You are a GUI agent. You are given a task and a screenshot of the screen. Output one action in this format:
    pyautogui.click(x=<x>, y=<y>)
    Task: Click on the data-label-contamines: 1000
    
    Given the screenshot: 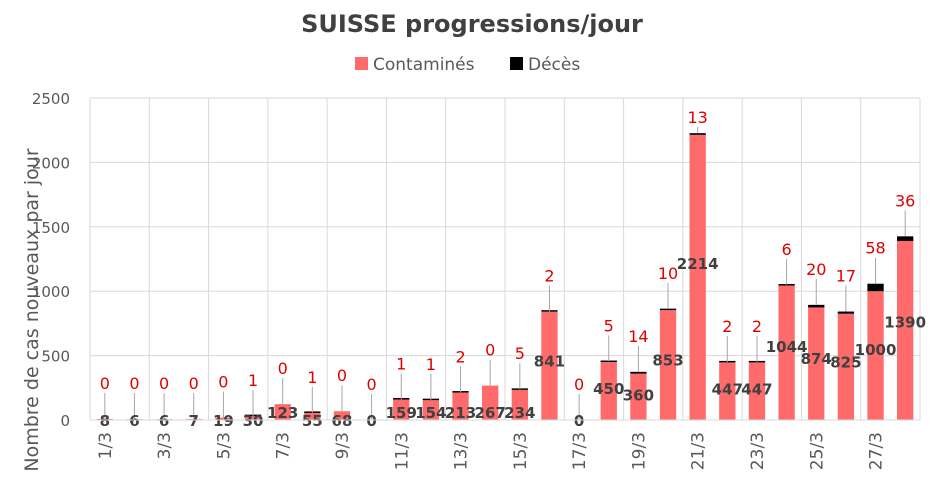 What is the action you would take?
    pyautogui.click(x=876, y=350)
    